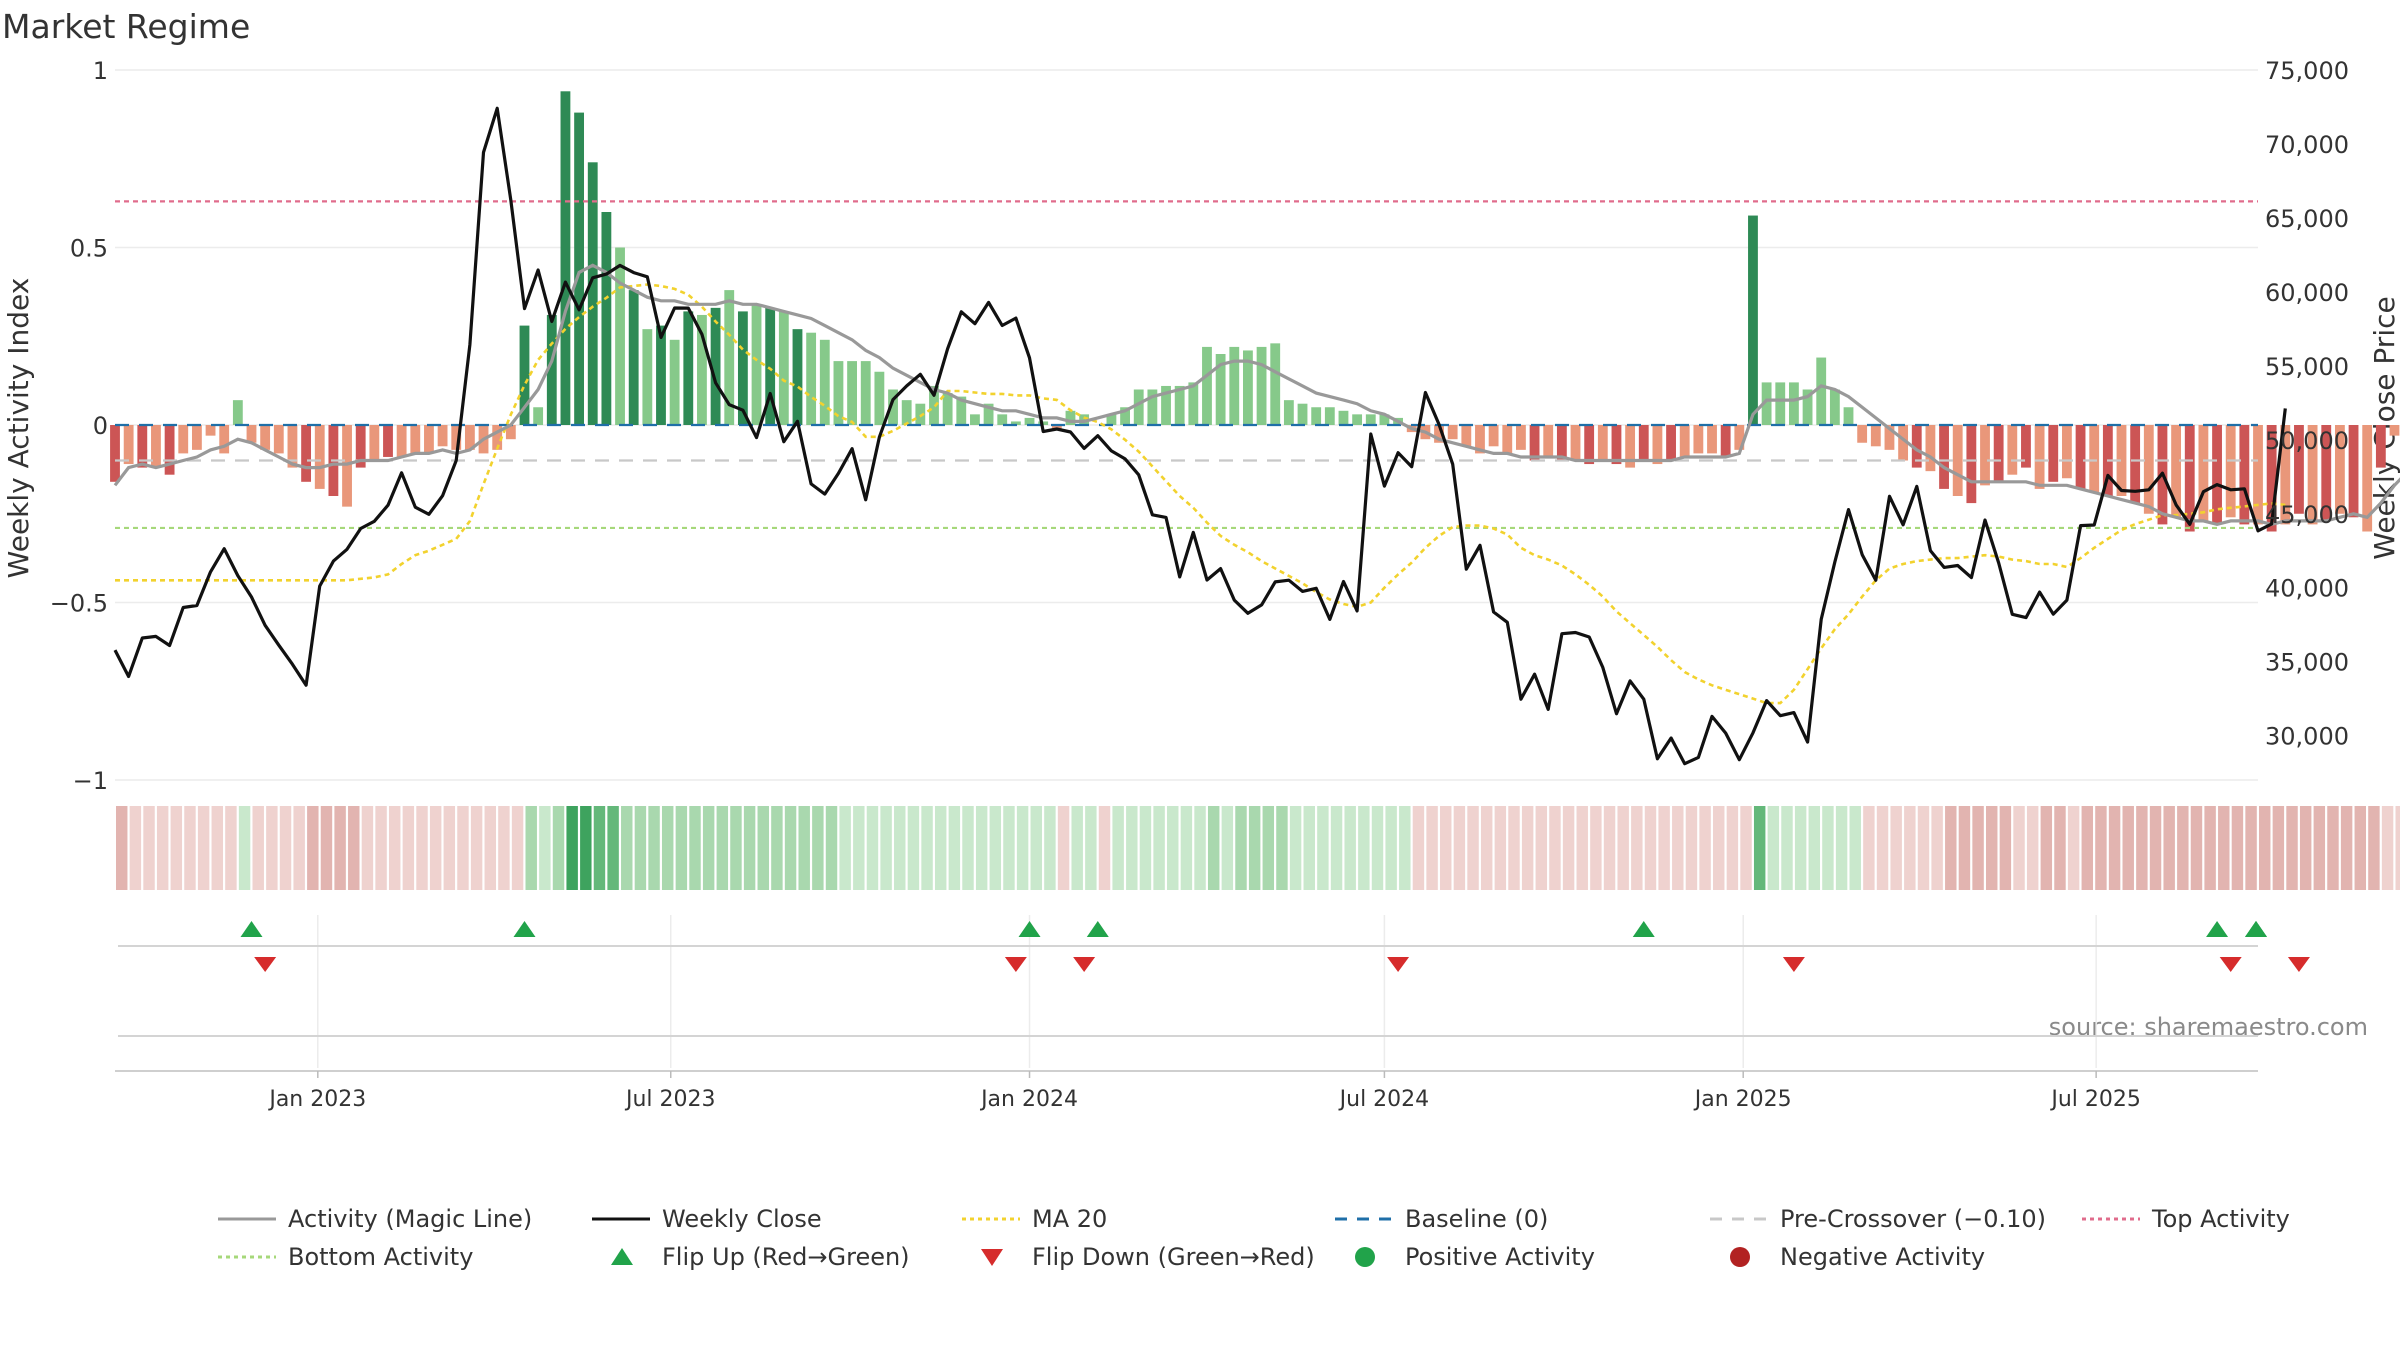 The width and height of the screenshot is (2400, 1354). Describe the element at coordinates (1173, 1257) in the screenshot. I see `legend-label: Flip Down (Green→Red)` at that location.